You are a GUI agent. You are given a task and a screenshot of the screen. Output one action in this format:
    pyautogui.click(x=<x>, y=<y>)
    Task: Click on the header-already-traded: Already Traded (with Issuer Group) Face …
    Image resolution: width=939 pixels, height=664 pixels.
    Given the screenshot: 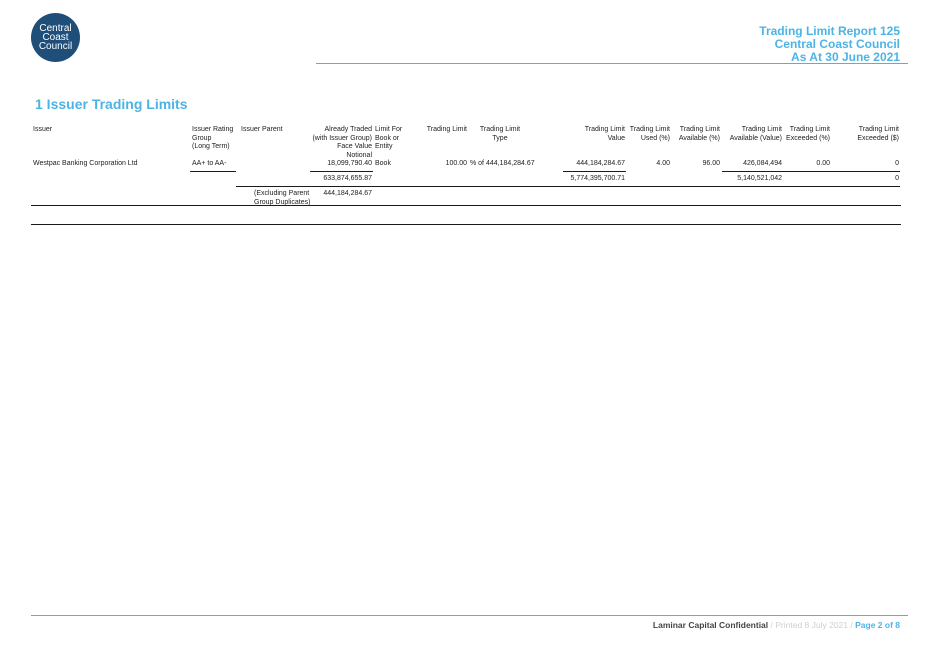 What is the action you would take?
    pyautogui.click(x=342, y=142)
    